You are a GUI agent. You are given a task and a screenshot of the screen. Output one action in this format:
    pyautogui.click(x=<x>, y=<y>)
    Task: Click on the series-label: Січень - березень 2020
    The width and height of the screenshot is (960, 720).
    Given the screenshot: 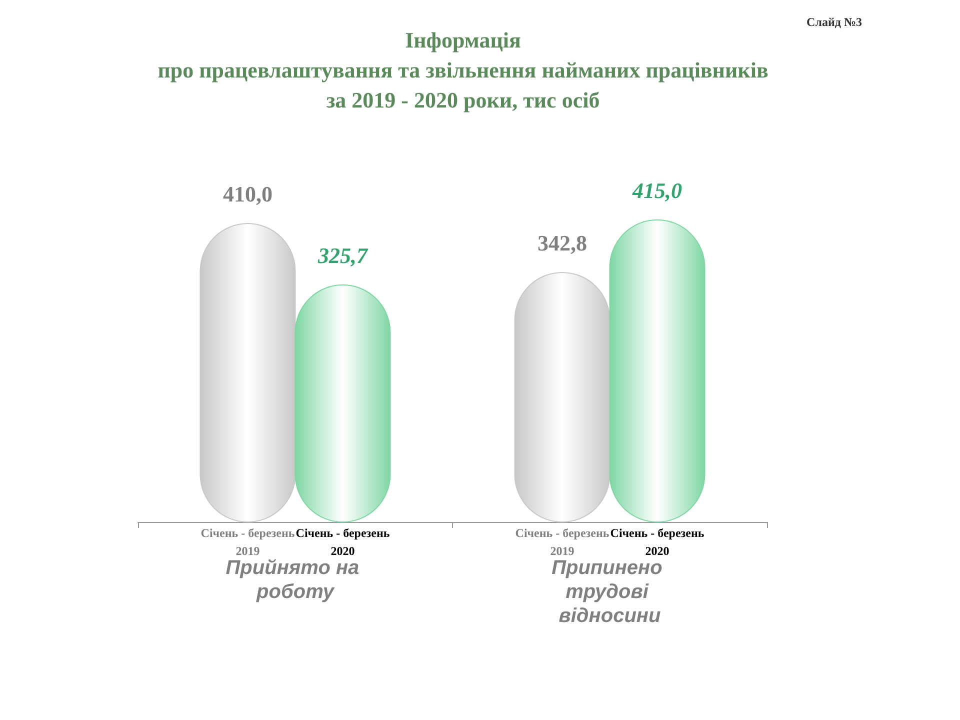 What is the action you would take?
    pyautogui.click(x=343, y=542)
    